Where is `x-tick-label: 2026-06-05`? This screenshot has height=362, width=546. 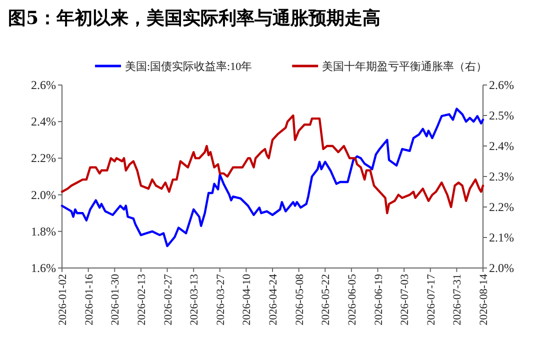 x-tick-label: 2026-06-05 is located at coordinates (352, 300).